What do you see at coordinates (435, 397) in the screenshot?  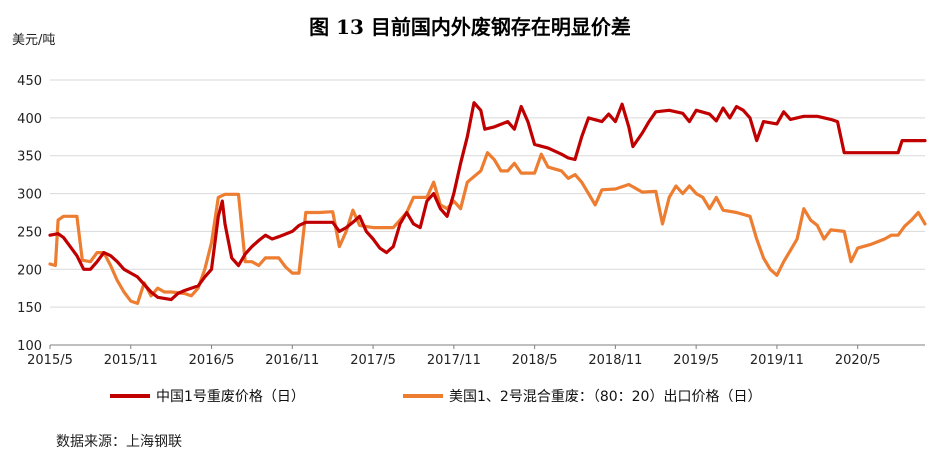 I see `legend: 中国1号重废价格（日） 美国1、2号混合重废：（80：20）出口价格（日）` at bounding box center [435, 397].